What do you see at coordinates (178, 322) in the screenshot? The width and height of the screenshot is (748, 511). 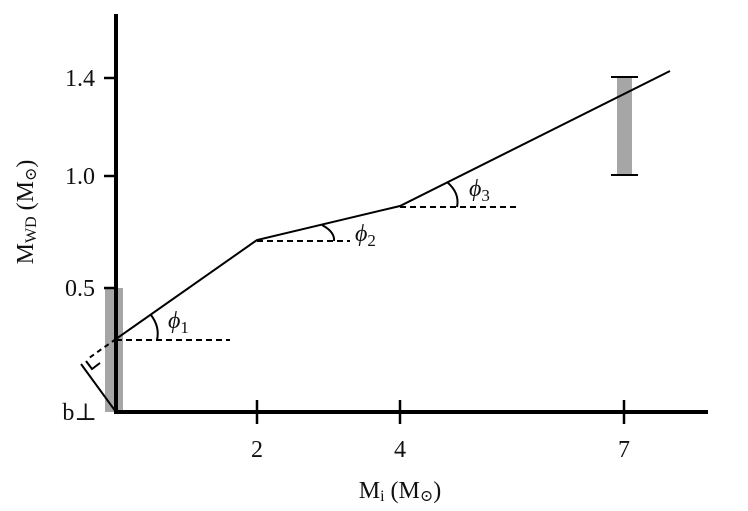 I see `angle-label-1: ϕ1` at bounding box center [178, 322].